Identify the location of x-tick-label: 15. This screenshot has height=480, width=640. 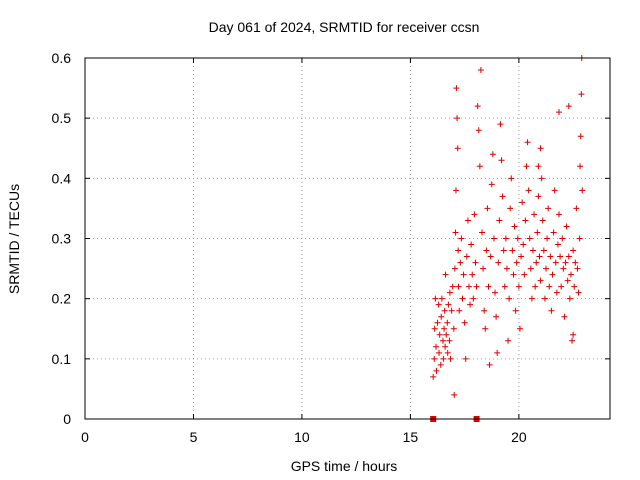
(411, 437).